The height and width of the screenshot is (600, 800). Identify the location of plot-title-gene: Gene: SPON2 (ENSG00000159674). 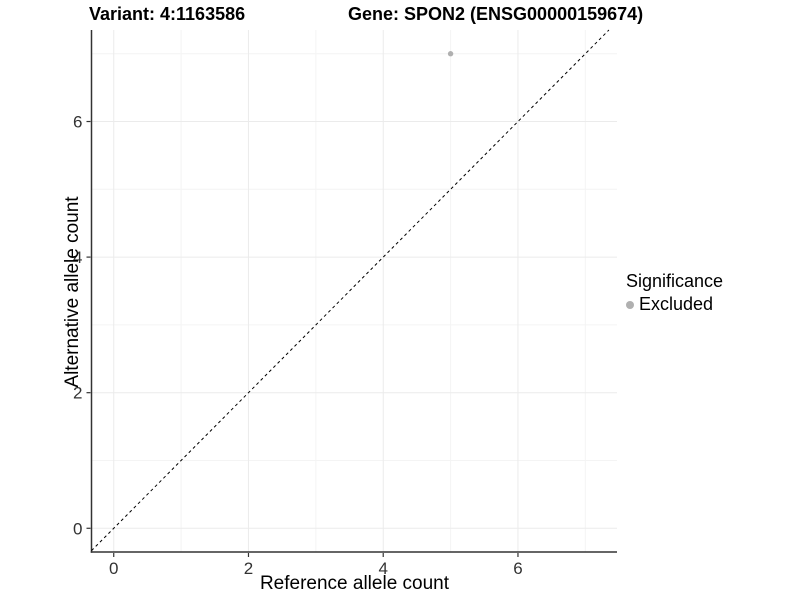
(496, 14).